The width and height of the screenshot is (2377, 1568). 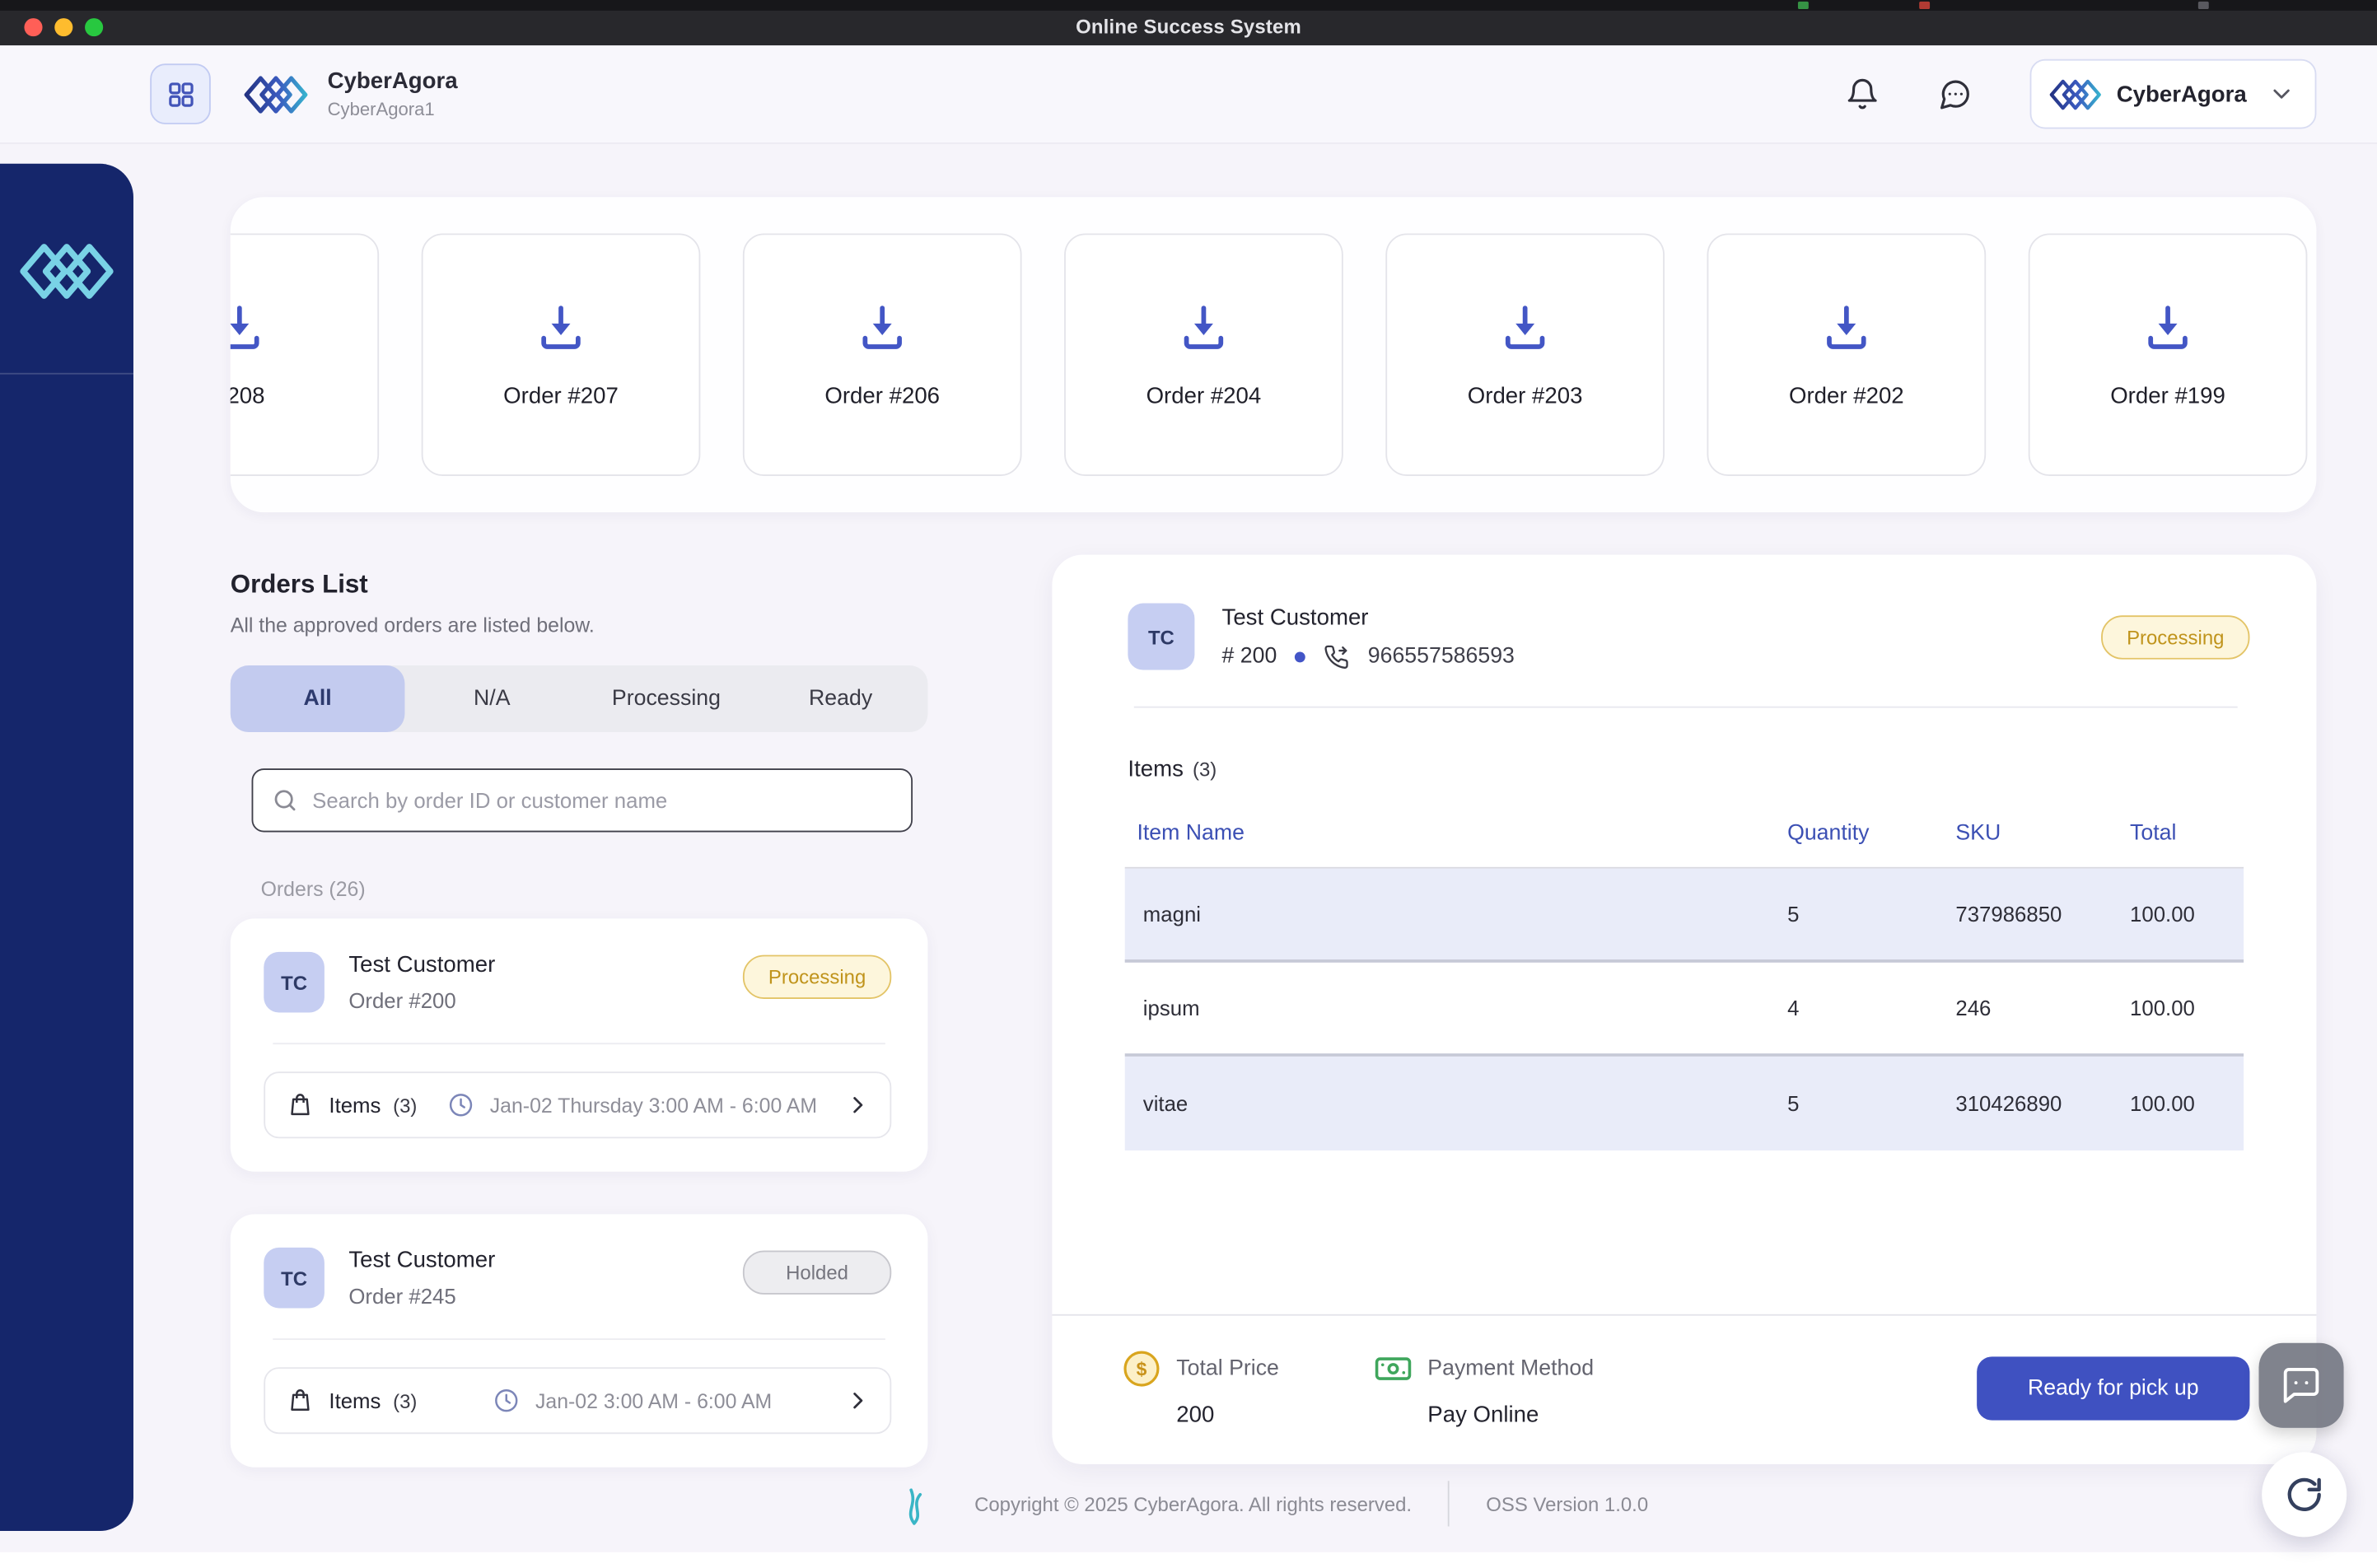 I want to click on order-card-mini: #208, so click(x=305, y=354).